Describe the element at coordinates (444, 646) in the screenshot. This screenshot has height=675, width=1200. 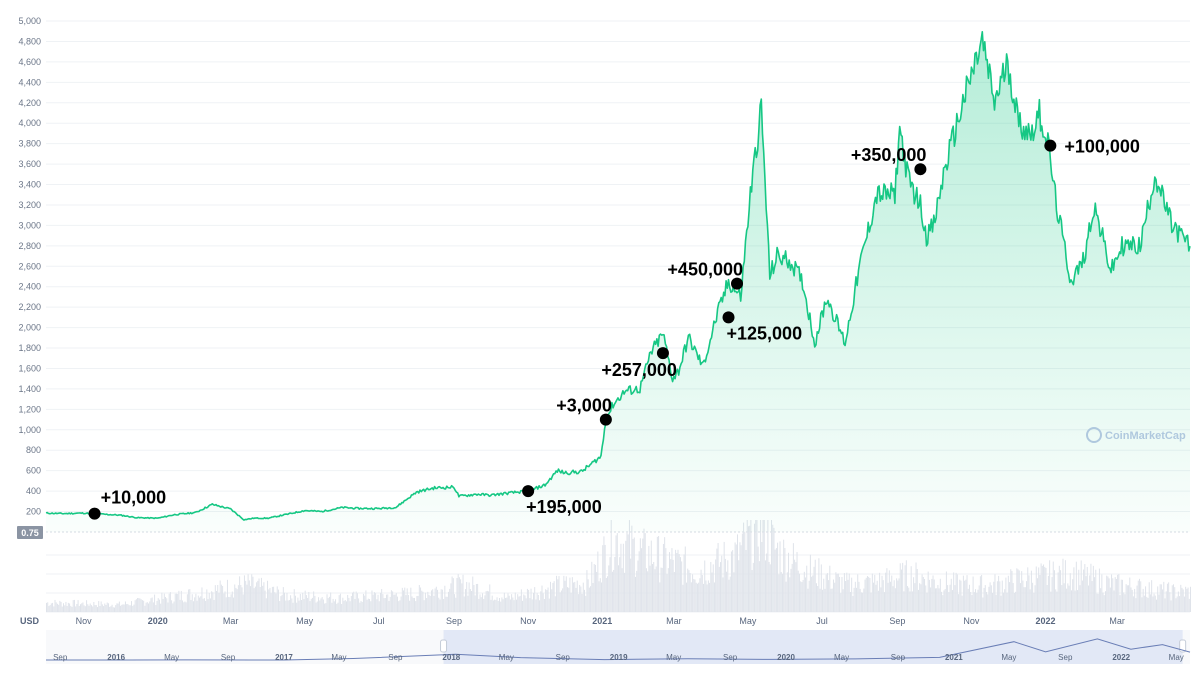
I see `navigator-left-handle` at that location.